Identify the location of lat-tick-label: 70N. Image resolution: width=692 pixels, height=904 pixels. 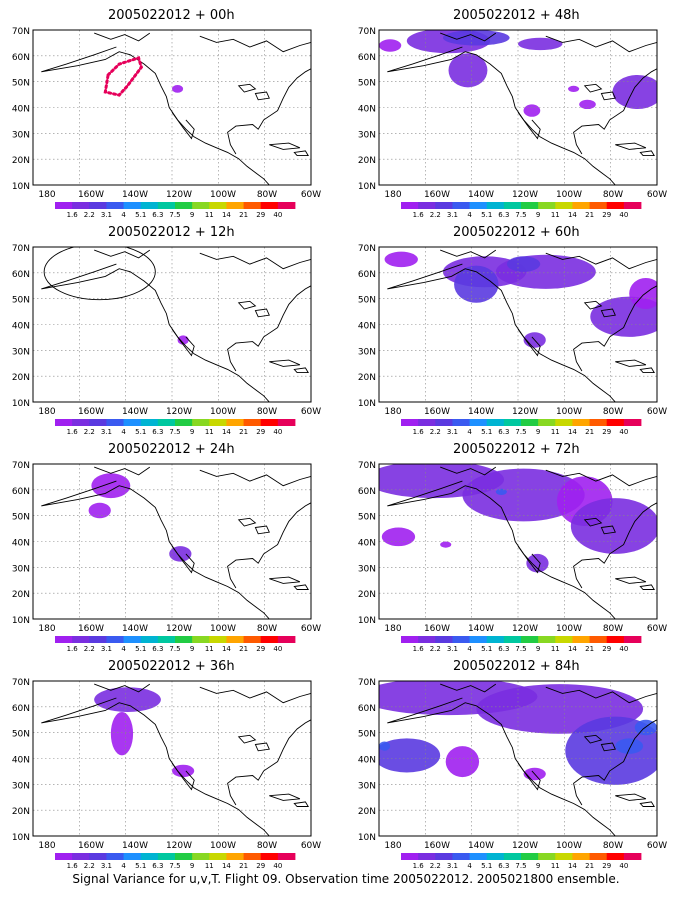
(367, 683).